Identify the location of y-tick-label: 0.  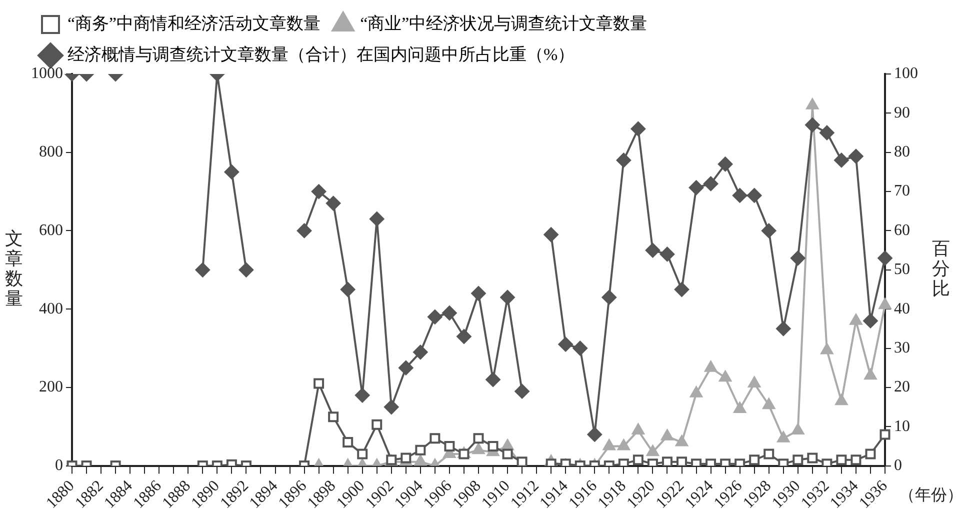
(59, 465).